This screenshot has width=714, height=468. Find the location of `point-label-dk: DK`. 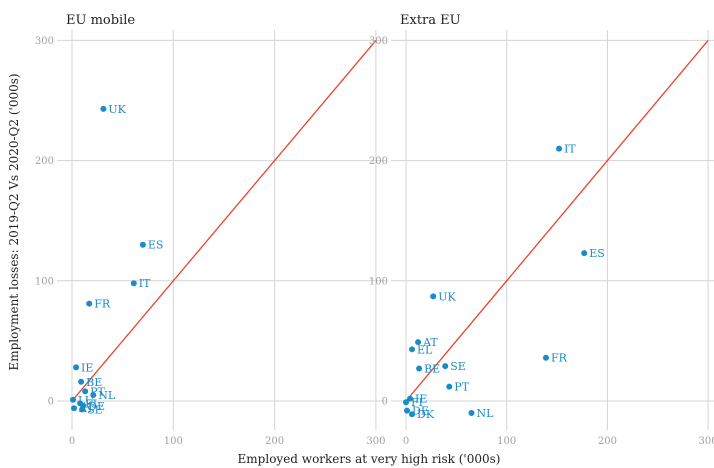

point-label-dk: DK is located at coordinates (426, 414).